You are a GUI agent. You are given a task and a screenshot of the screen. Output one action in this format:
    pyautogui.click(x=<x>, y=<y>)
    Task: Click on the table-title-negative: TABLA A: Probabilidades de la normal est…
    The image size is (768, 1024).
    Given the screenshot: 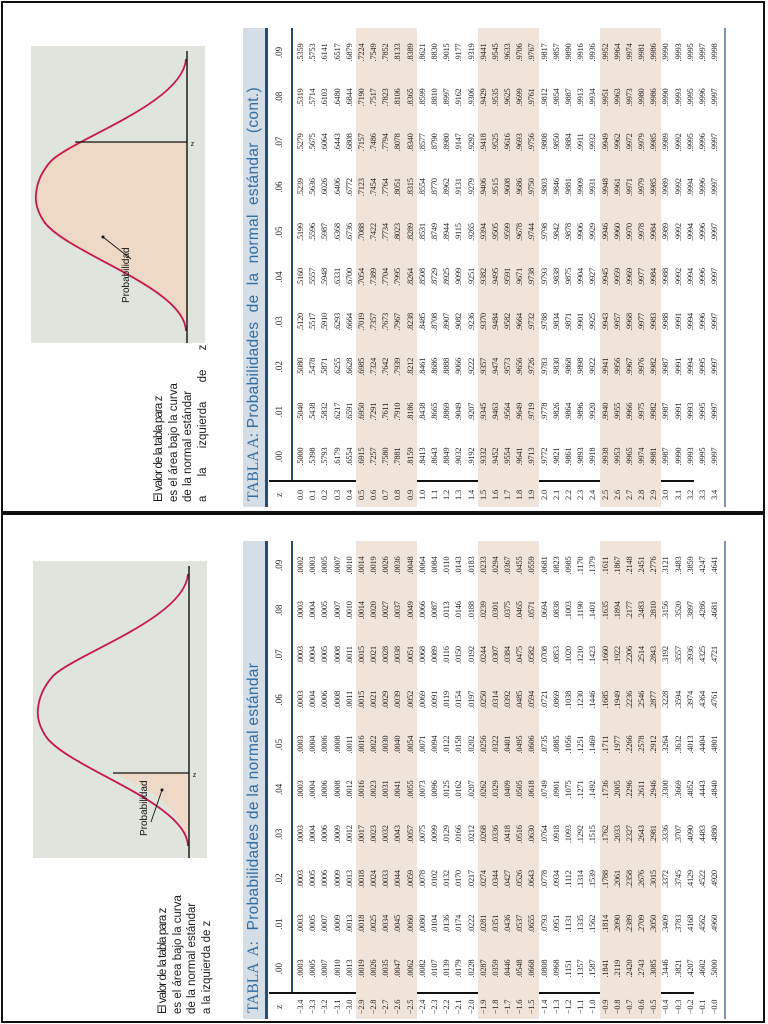 What is the action you would take?
    pyautogui.click(x=254, y=838)
    